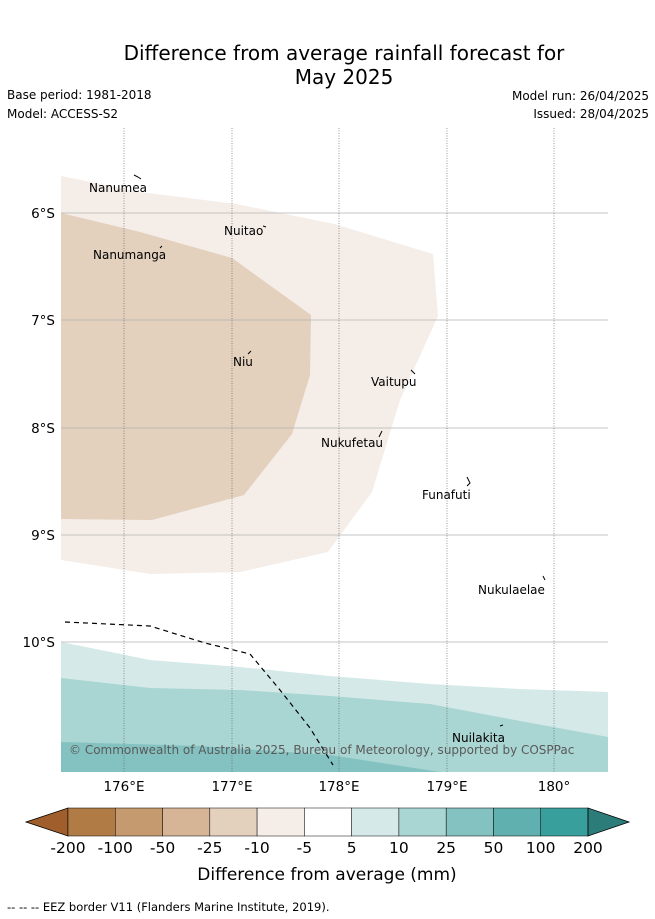 Image resolution: width=655 pixels, height=919 pixels. I want to click on colorbar-axis-label: Difference from average (mm), so click(326, 875).